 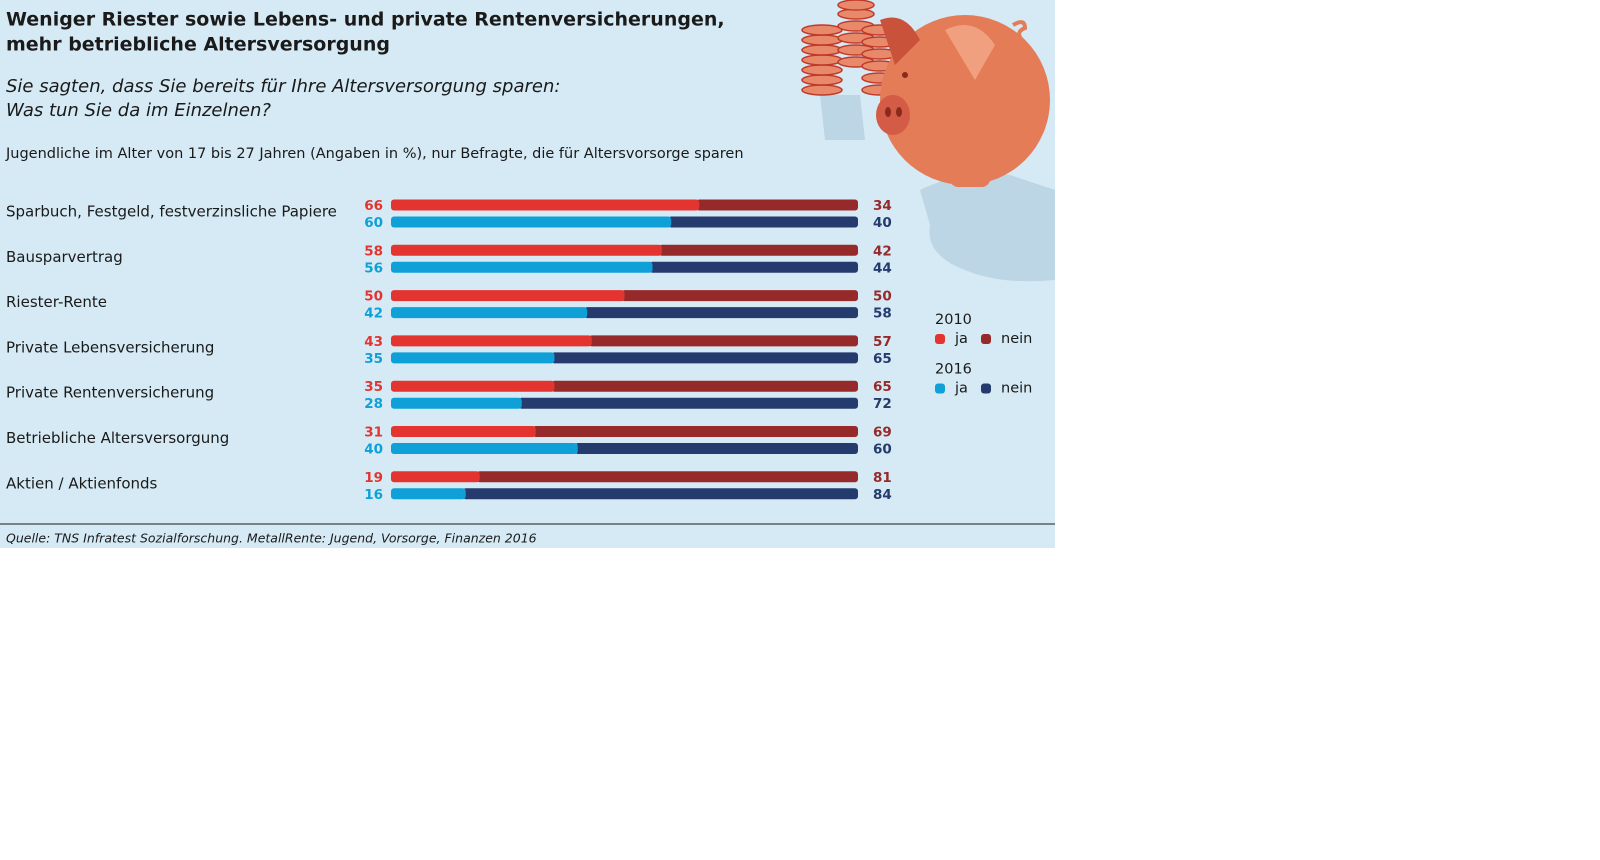 I want to click on legend-title: 2010, so click(x=953, y=320).